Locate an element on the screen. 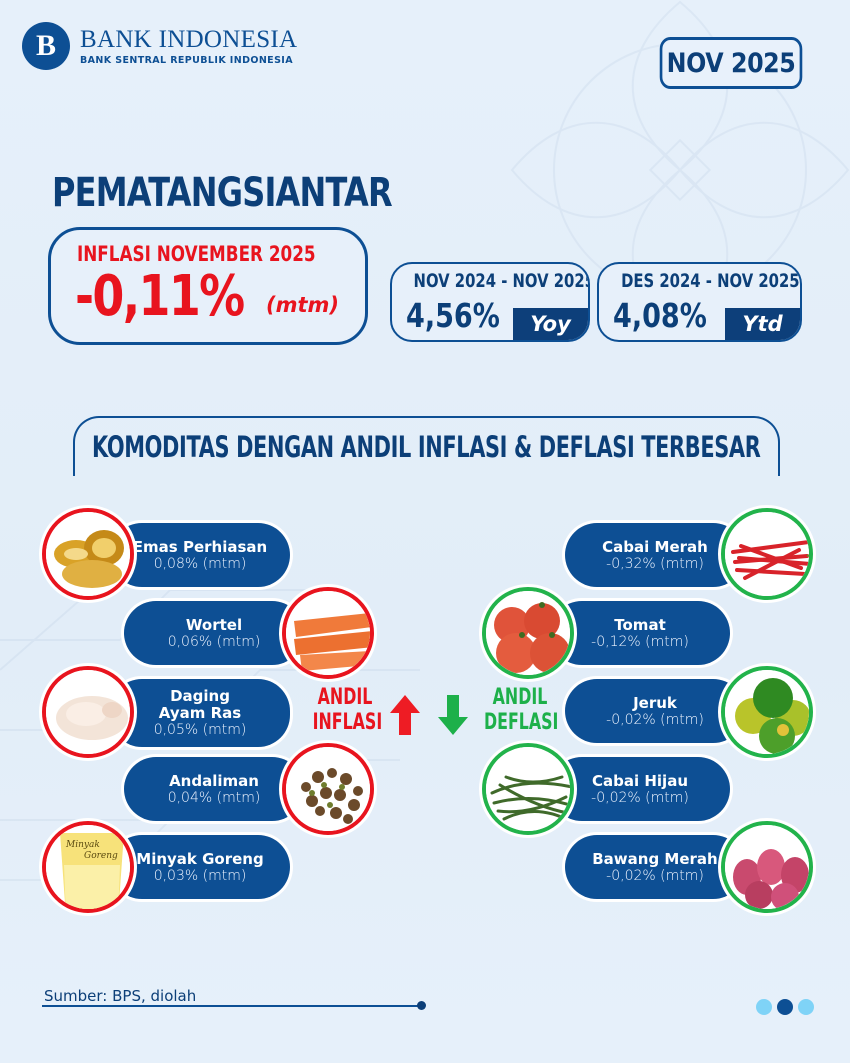 The height and width of the screenshot is (1063, 850). commodity-name: Bawang Merah is located at coordinates (655, 858).